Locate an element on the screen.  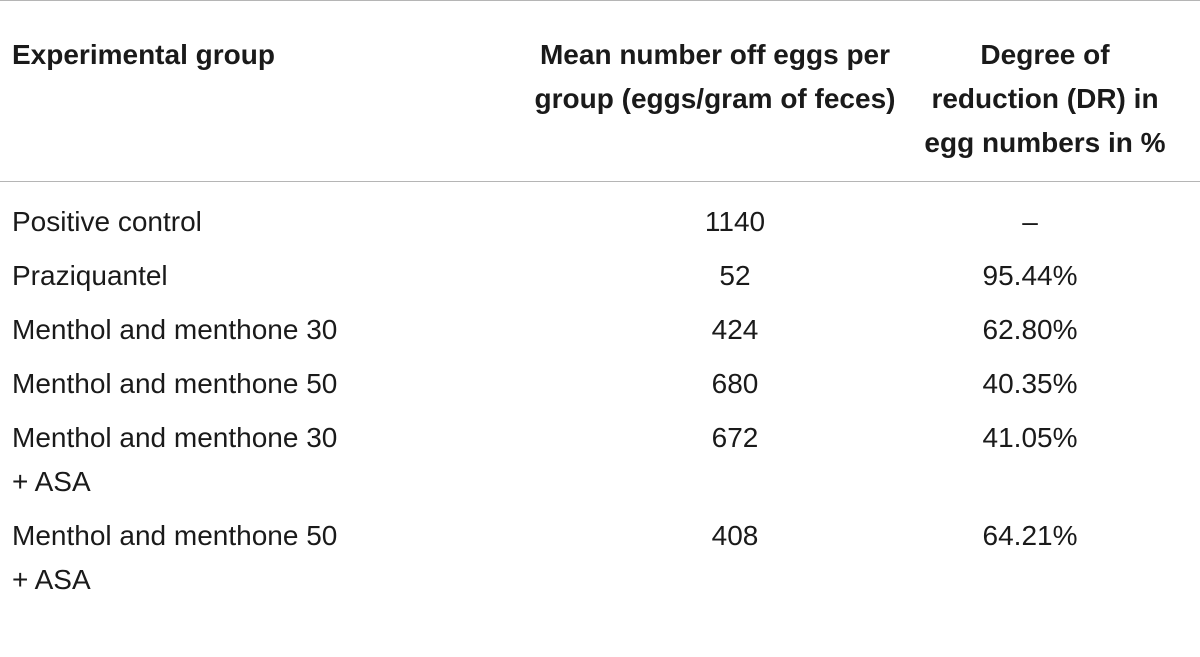
cell-mean: 680 is located at coordinates (735, 383).